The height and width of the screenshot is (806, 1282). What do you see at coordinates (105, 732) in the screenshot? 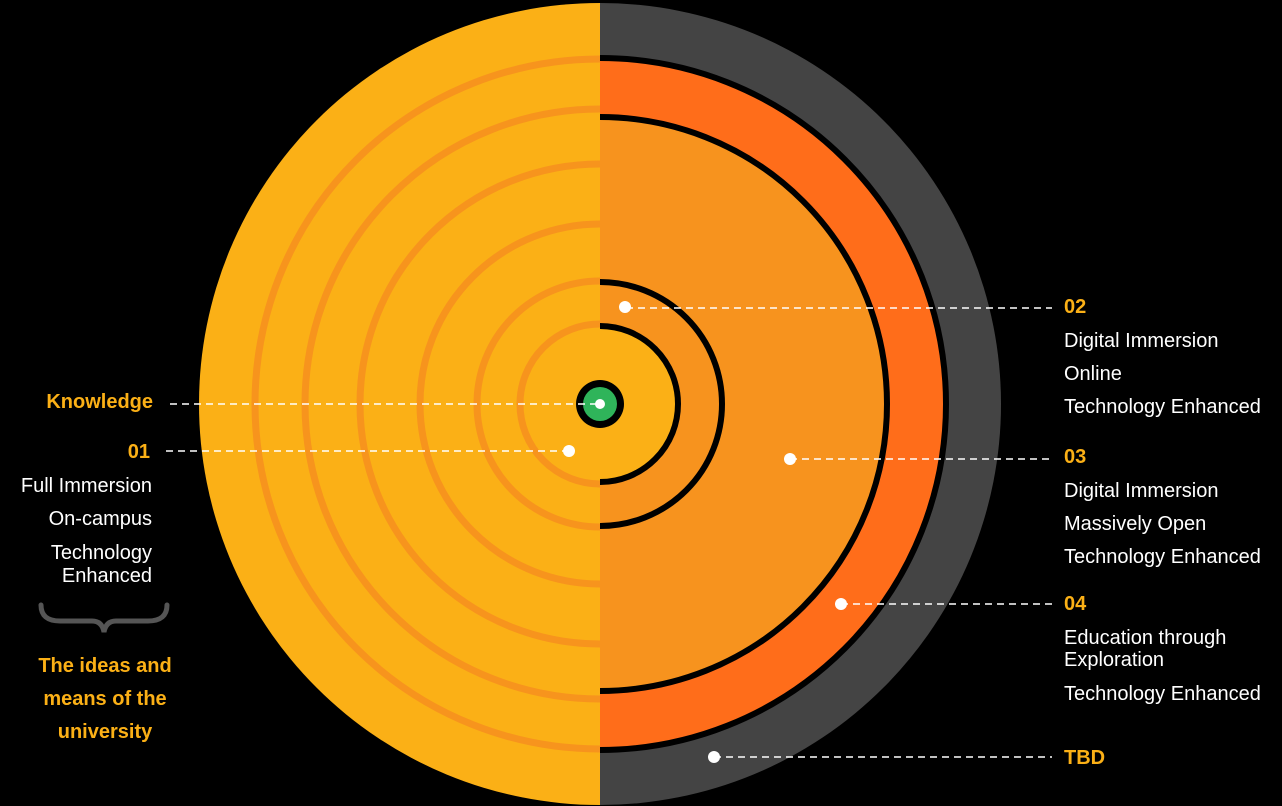
I see `caption-line-3: university` at bounding box center [105, 732].